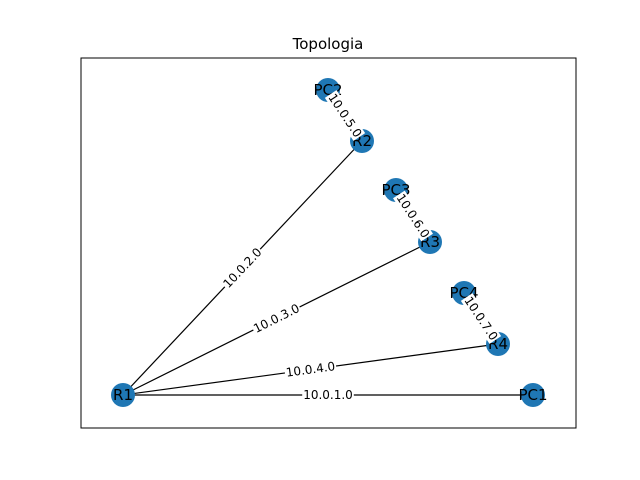  I want to click on edge-label-r1-pc1: 10.0.1.0, so click(328, 395).